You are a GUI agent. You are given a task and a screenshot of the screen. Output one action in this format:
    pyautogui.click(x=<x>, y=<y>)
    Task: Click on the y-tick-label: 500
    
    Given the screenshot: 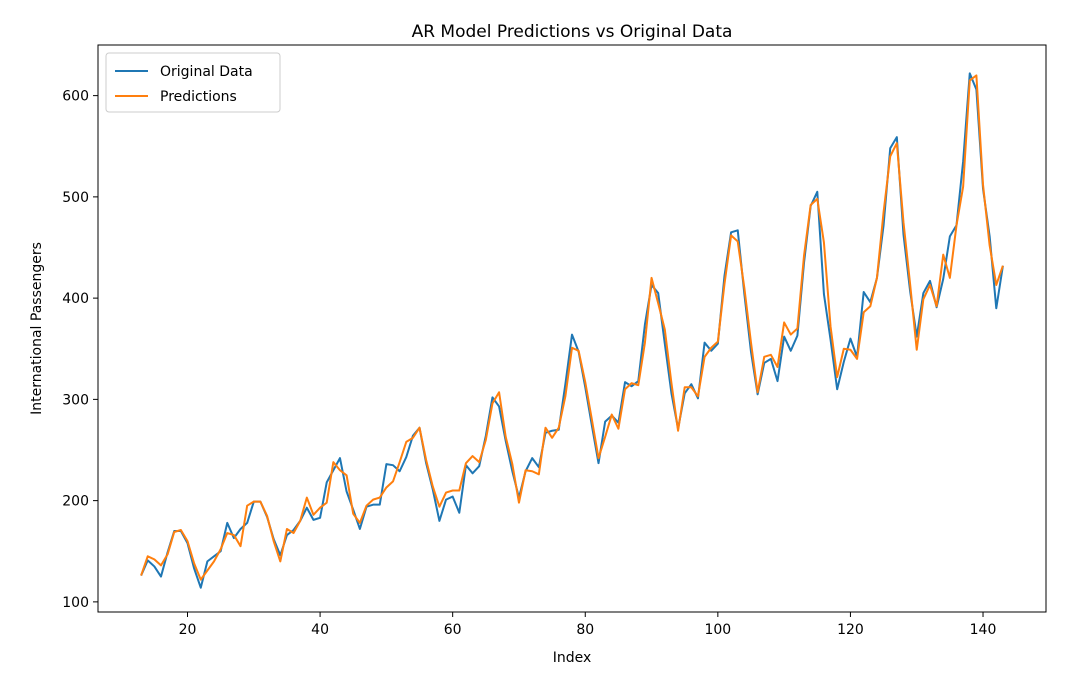 What is the action you would take?
    pyautogui.click(x=75, y=198)
    